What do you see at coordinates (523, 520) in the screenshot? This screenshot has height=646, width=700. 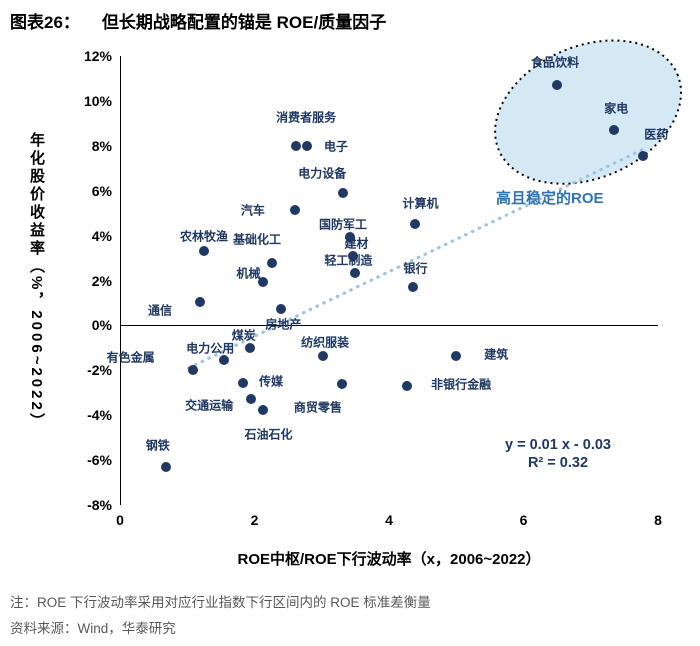 I see `x-tick-label: 6` at bounding box center [523, 520].